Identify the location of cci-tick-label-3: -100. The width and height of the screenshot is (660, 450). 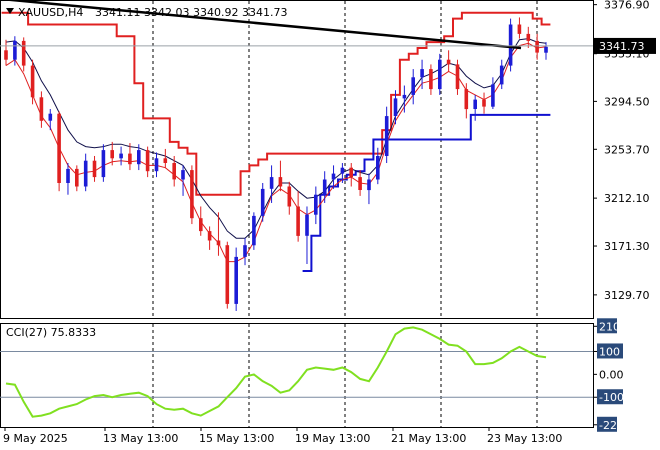
(611, 397).